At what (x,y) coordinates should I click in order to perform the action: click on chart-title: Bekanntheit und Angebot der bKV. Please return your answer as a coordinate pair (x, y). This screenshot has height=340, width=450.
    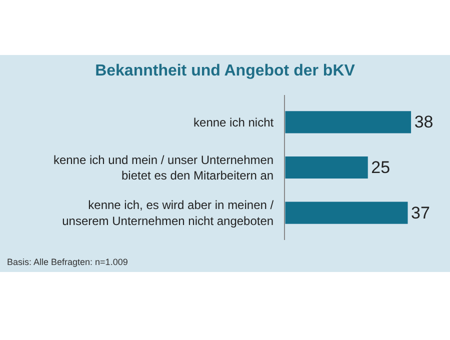
    Looking at the image, I should click on (225, 71).